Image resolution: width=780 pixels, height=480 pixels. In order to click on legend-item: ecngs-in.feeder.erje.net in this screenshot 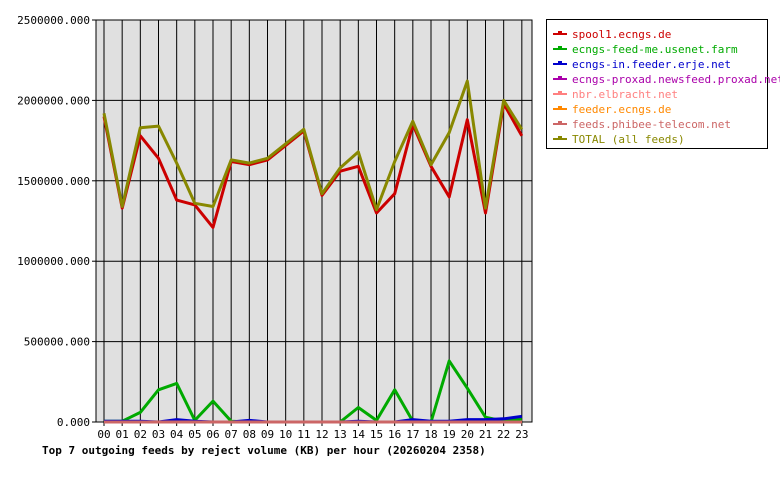, I will do `click(657, 64)`.